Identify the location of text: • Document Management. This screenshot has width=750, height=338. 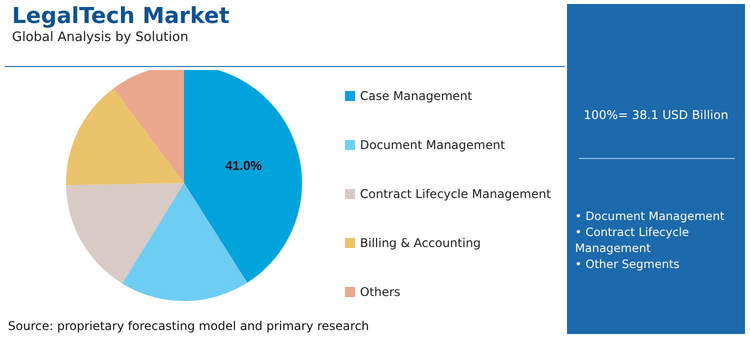
(650, 216).